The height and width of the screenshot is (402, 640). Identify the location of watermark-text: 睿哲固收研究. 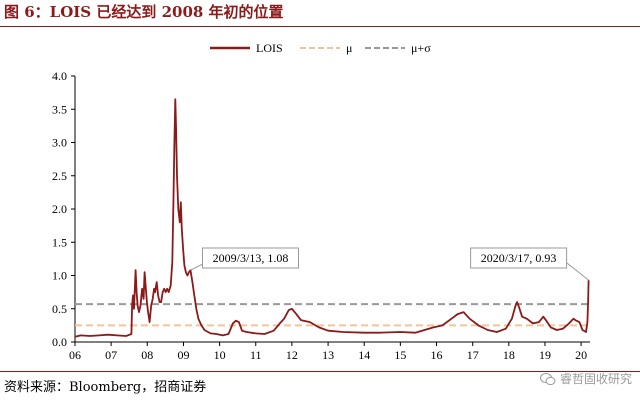
(595, 379).